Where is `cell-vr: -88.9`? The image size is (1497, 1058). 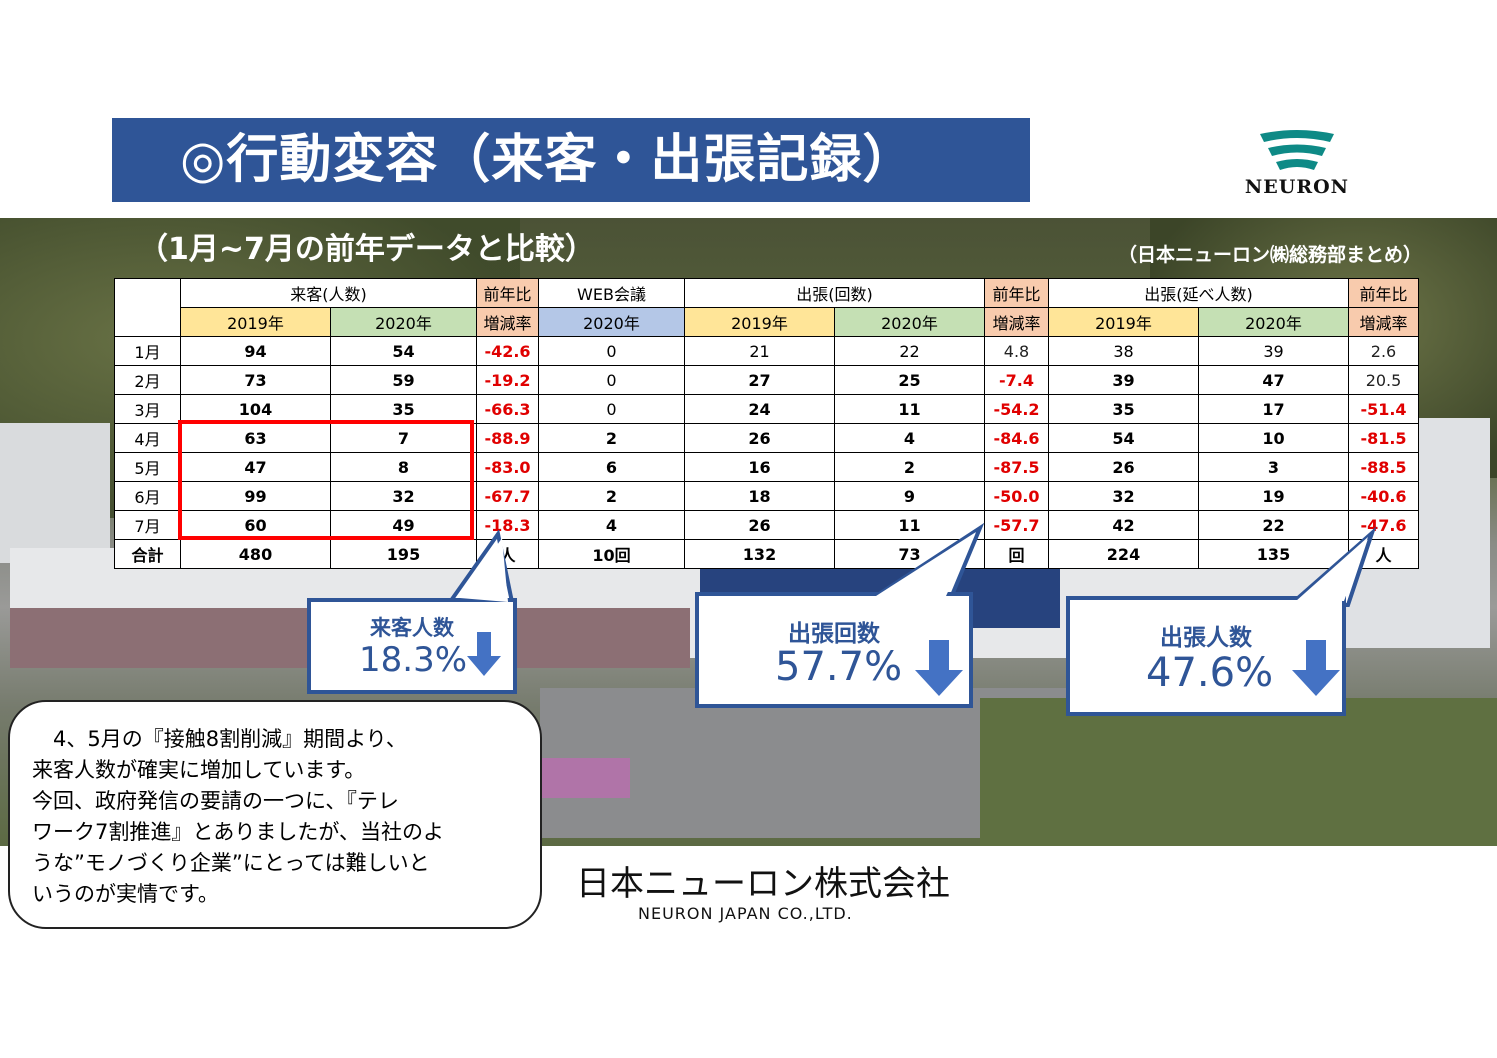 cell-vr: -88.9 is located at coordinates (507, 438).